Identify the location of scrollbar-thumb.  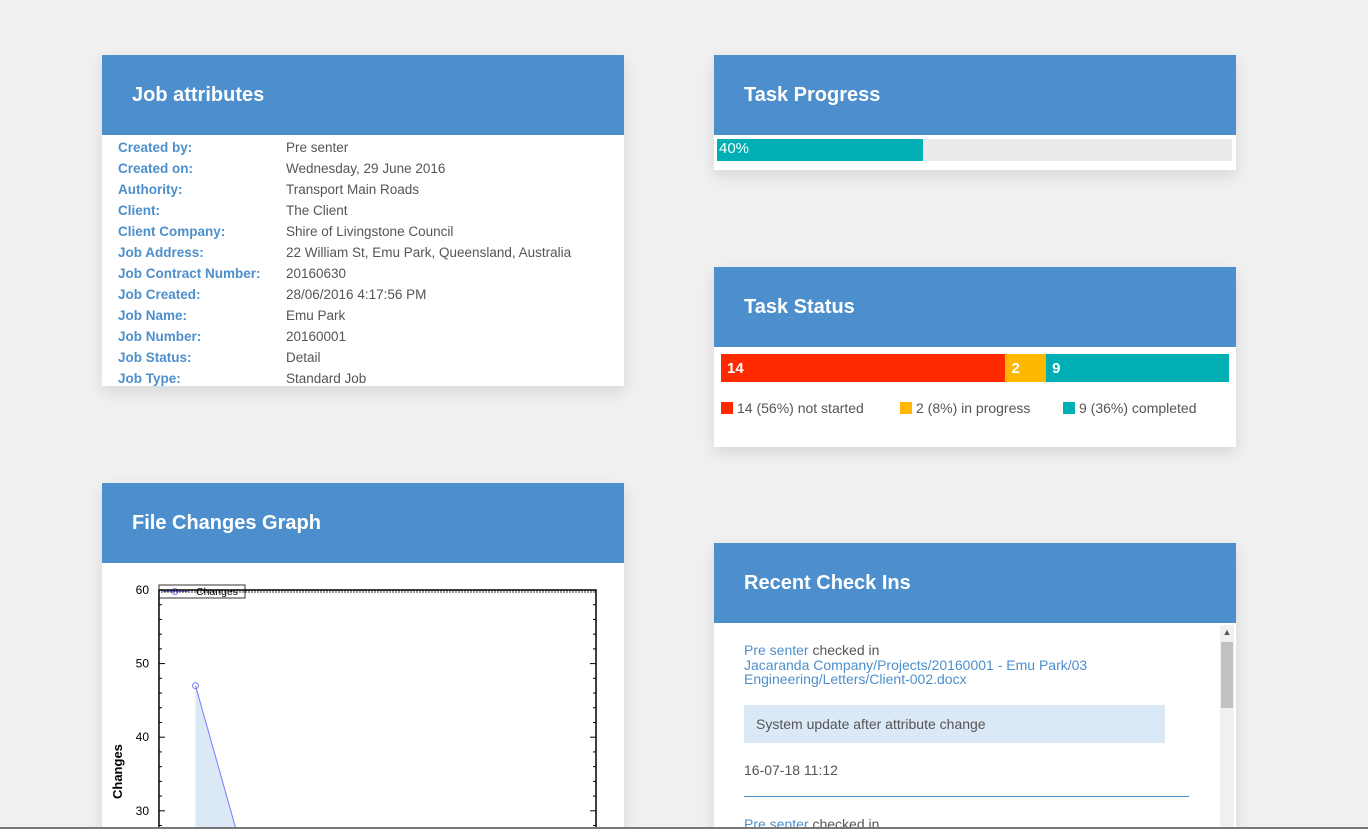
(1227, 675).